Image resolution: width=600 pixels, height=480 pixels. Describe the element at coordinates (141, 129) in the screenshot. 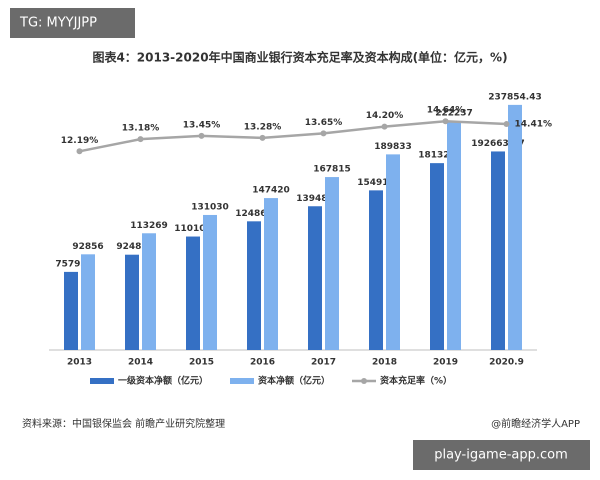

I see `data-label: 13.18%` at that location.